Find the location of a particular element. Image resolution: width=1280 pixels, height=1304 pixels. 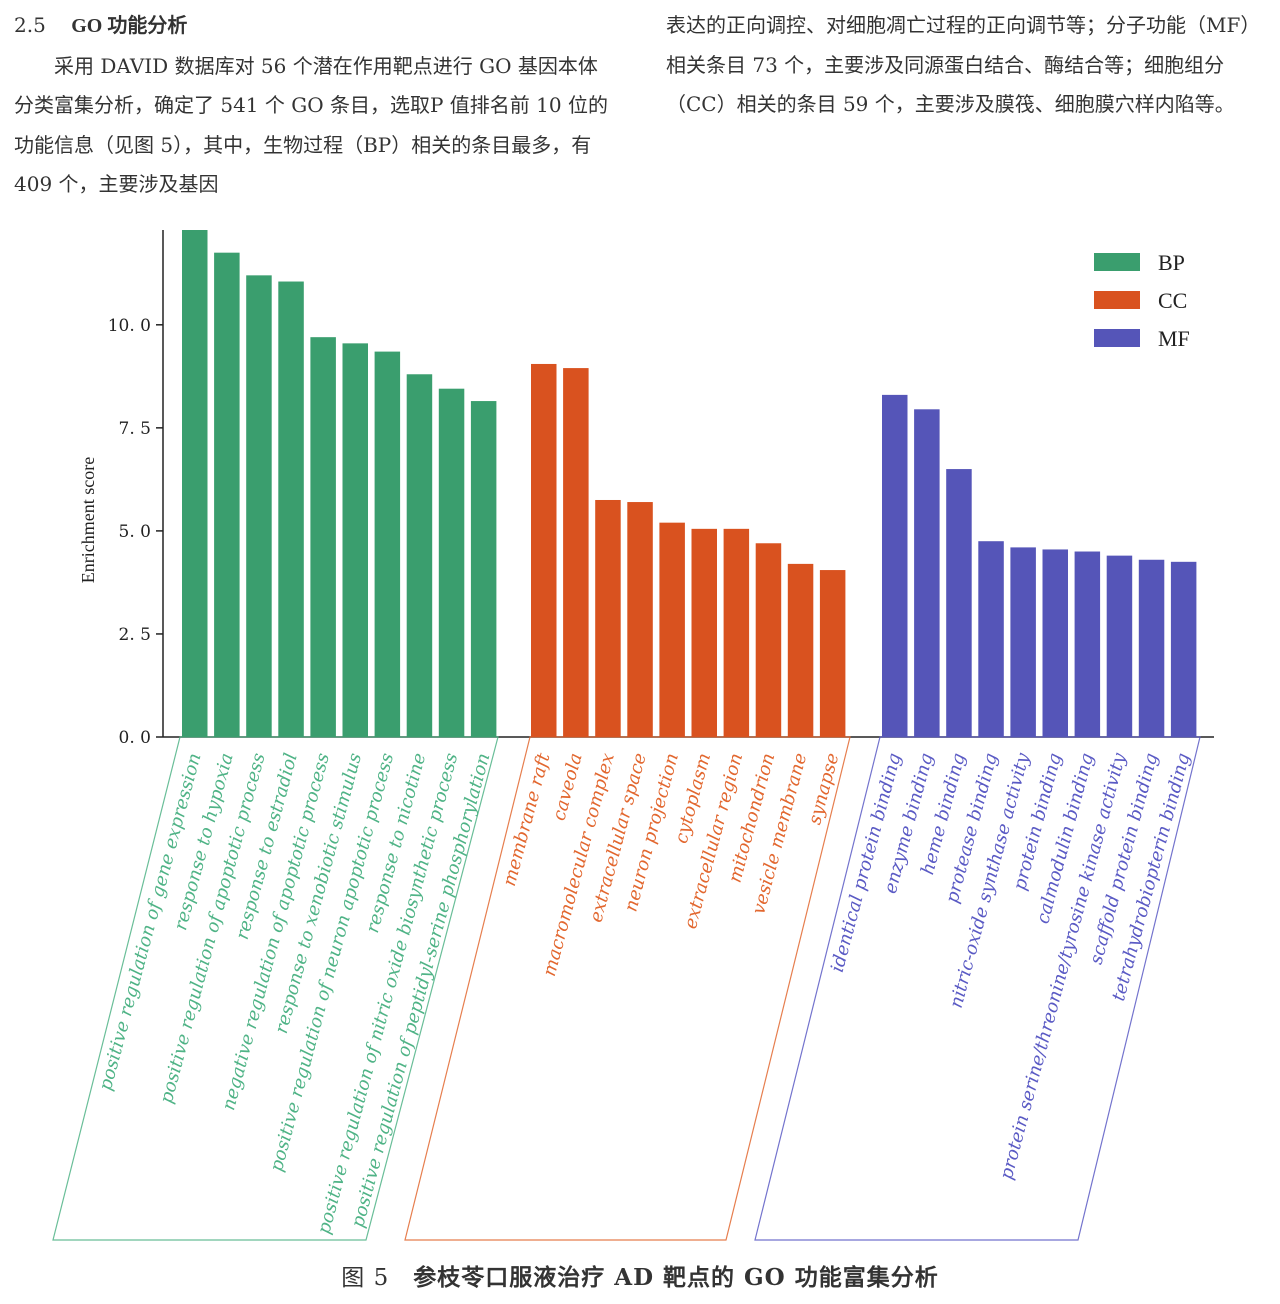

figure-caption: 图 5 参枝苓口服液治疗 AD 靶点的 GO 功能富集分析 is located at coordinates (640, 1275).